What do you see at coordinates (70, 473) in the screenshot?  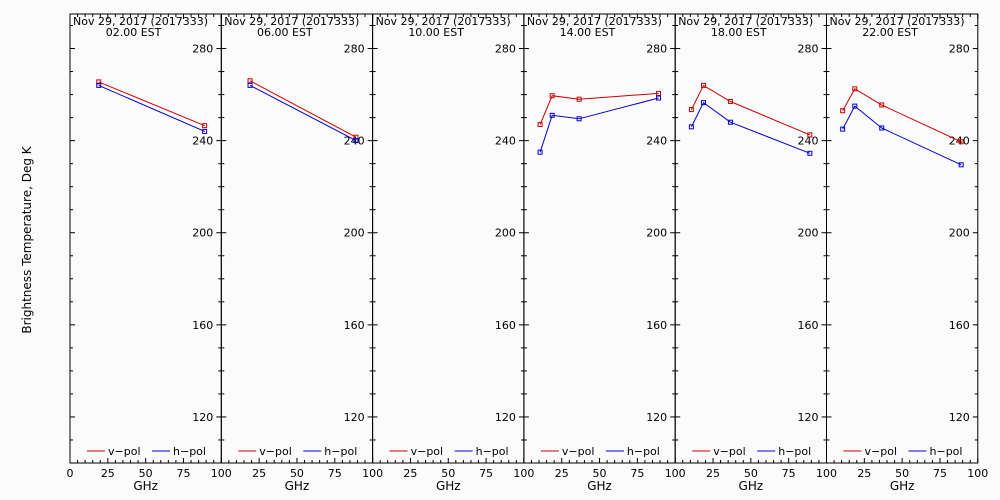 I see `x-tick-label: 0` at bounding box center [70, 473].